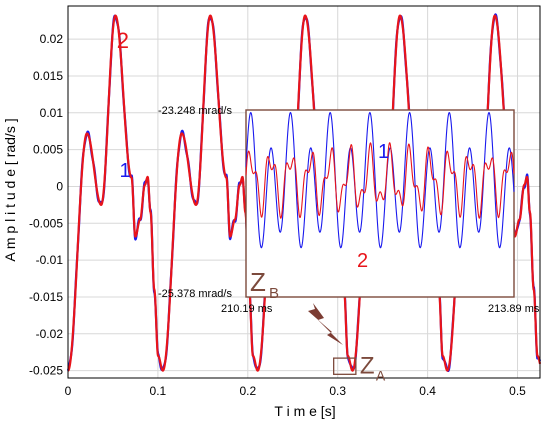 Image resolution: width=550 pixels, height=431 pixels. I want to click on x-axis-label: T i m e [s], so click(304, 411).